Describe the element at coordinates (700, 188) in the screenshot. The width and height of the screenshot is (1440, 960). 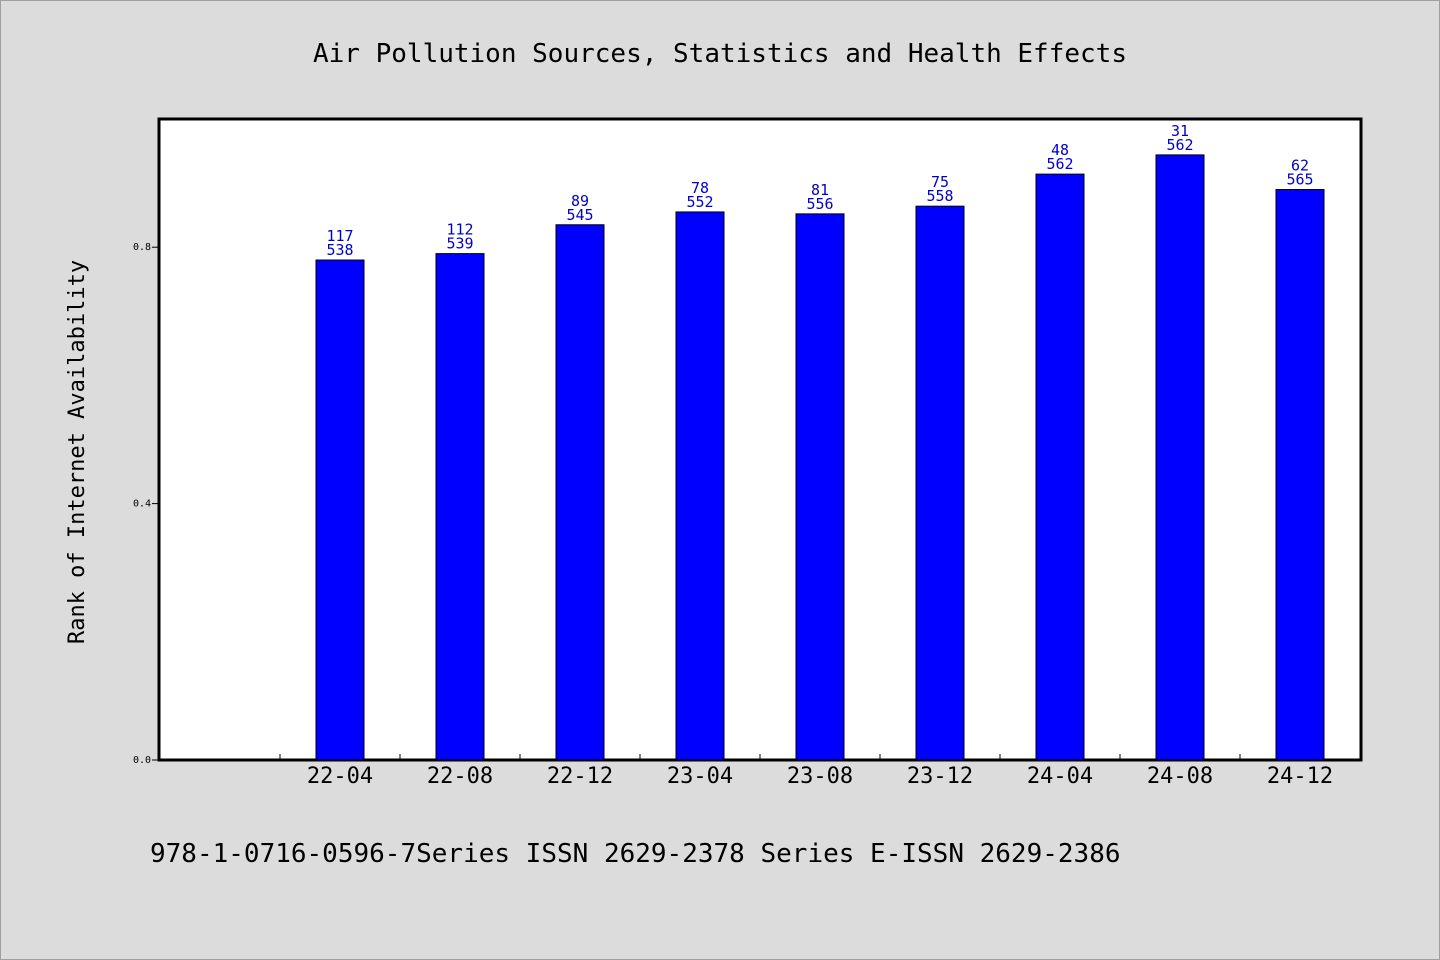
I see `data-label-top: 78` at that location.